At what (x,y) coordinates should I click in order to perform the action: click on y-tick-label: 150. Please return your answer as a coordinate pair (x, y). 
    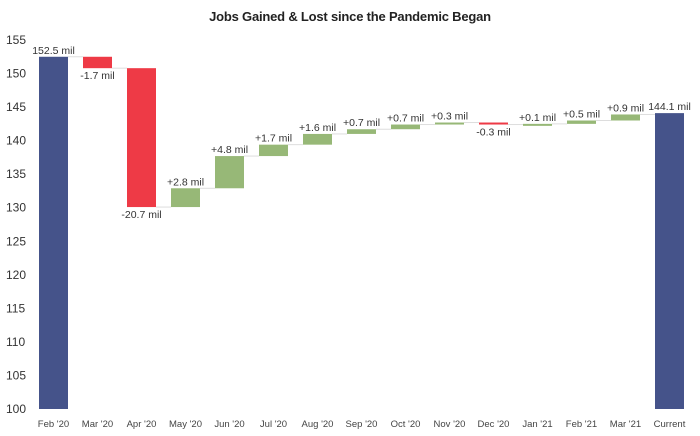
    Looking at the image, I should click on (16, 74).